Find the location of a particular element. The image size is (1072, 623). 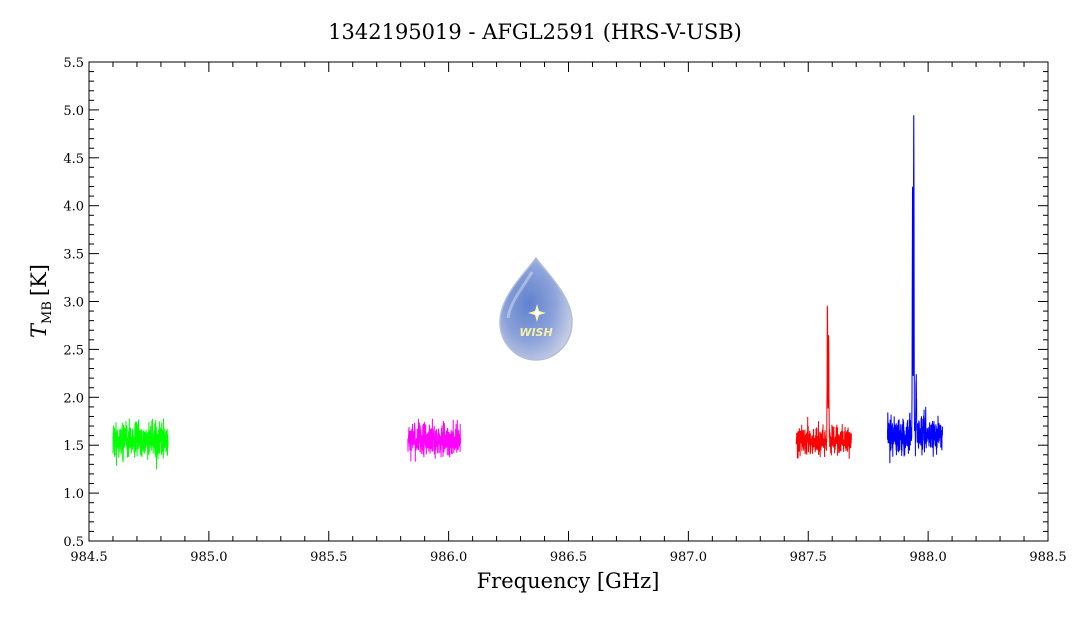

star-icon is located at coordinates (537, 313).